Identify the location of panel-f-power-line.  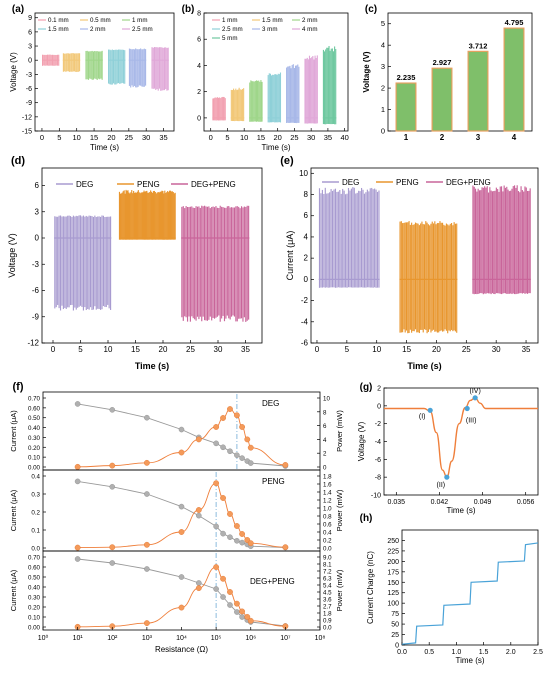
(181, 515).